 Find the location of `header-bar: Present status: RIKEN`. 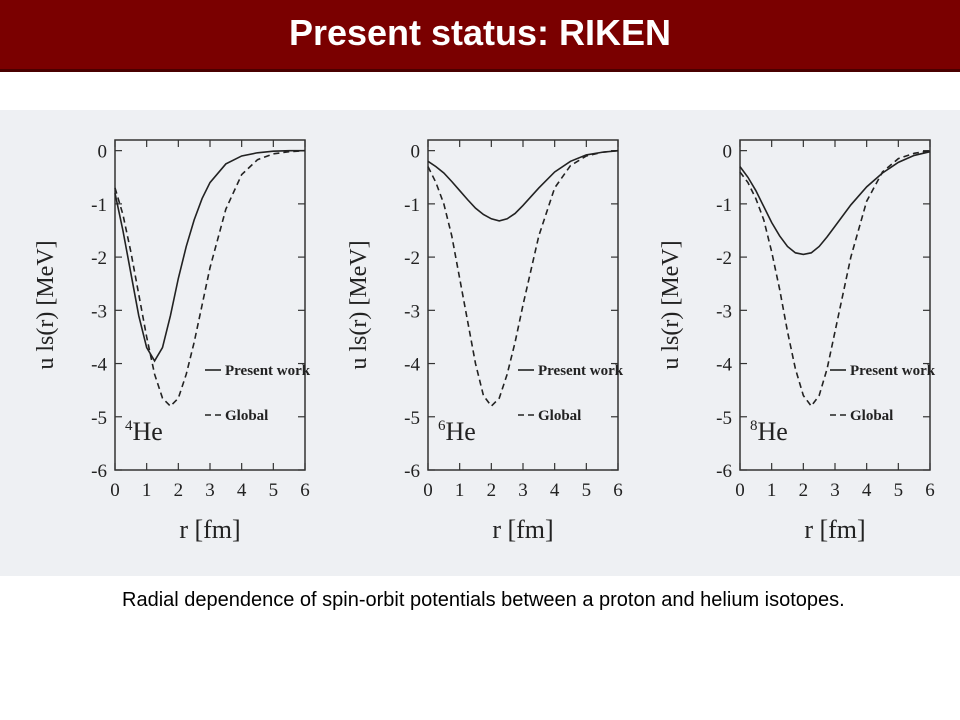

header-bar: Present status: RIKEN is located at coordinates (480, 36).